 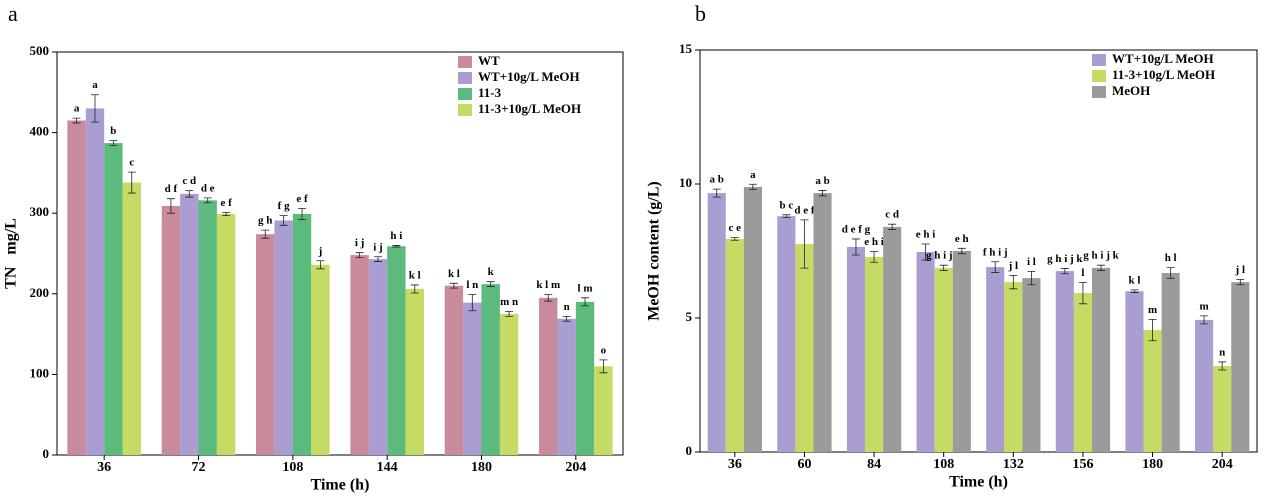 I want to click on significance-label: h i, so click(x=396, y=236).